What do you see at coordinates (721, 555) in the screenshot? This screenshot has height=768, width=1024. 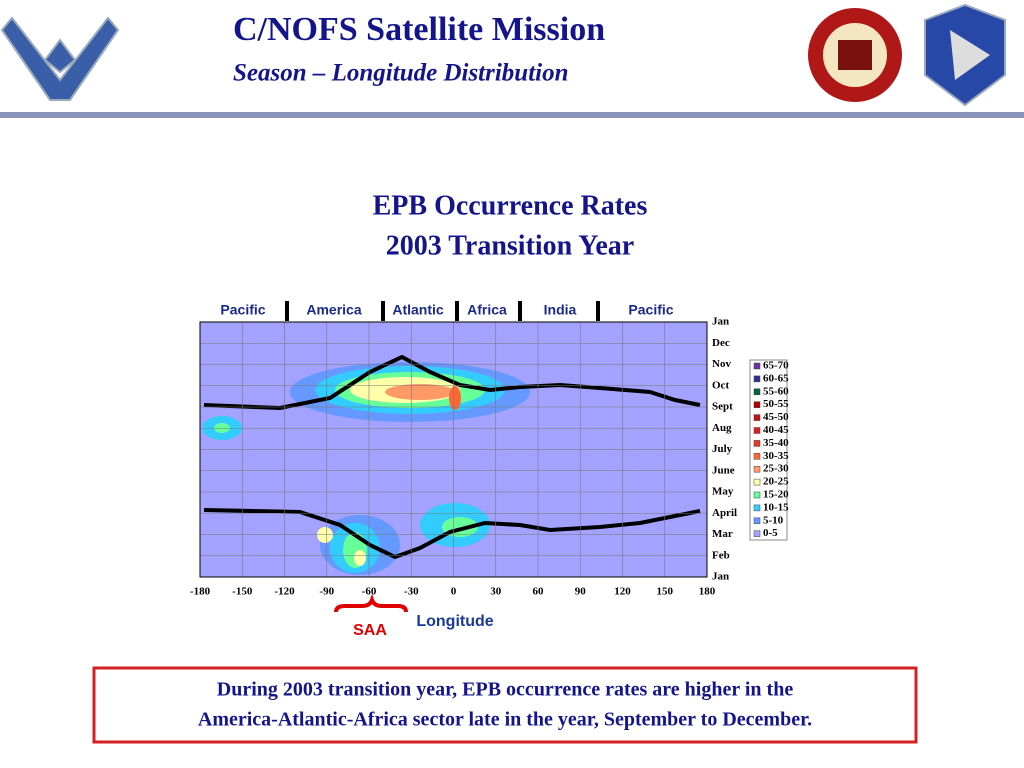 I see `y-tick-label: Feb` at bounding box center [721, 555].